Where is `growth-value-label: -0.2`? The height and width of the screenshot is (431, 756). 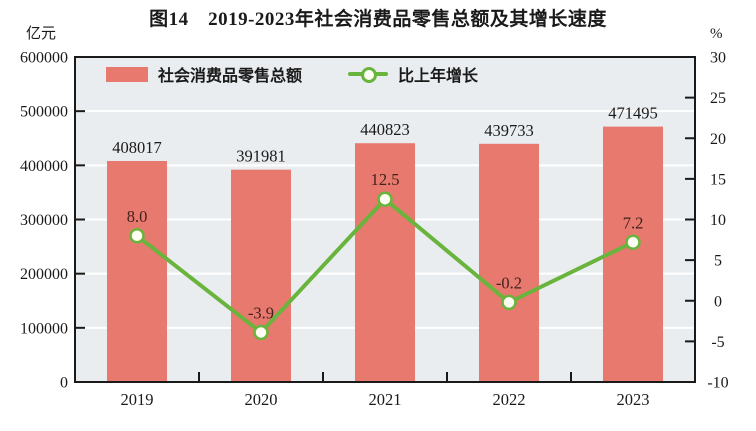
growth-value-label: -0.2 is located at coordinates (509, 282).